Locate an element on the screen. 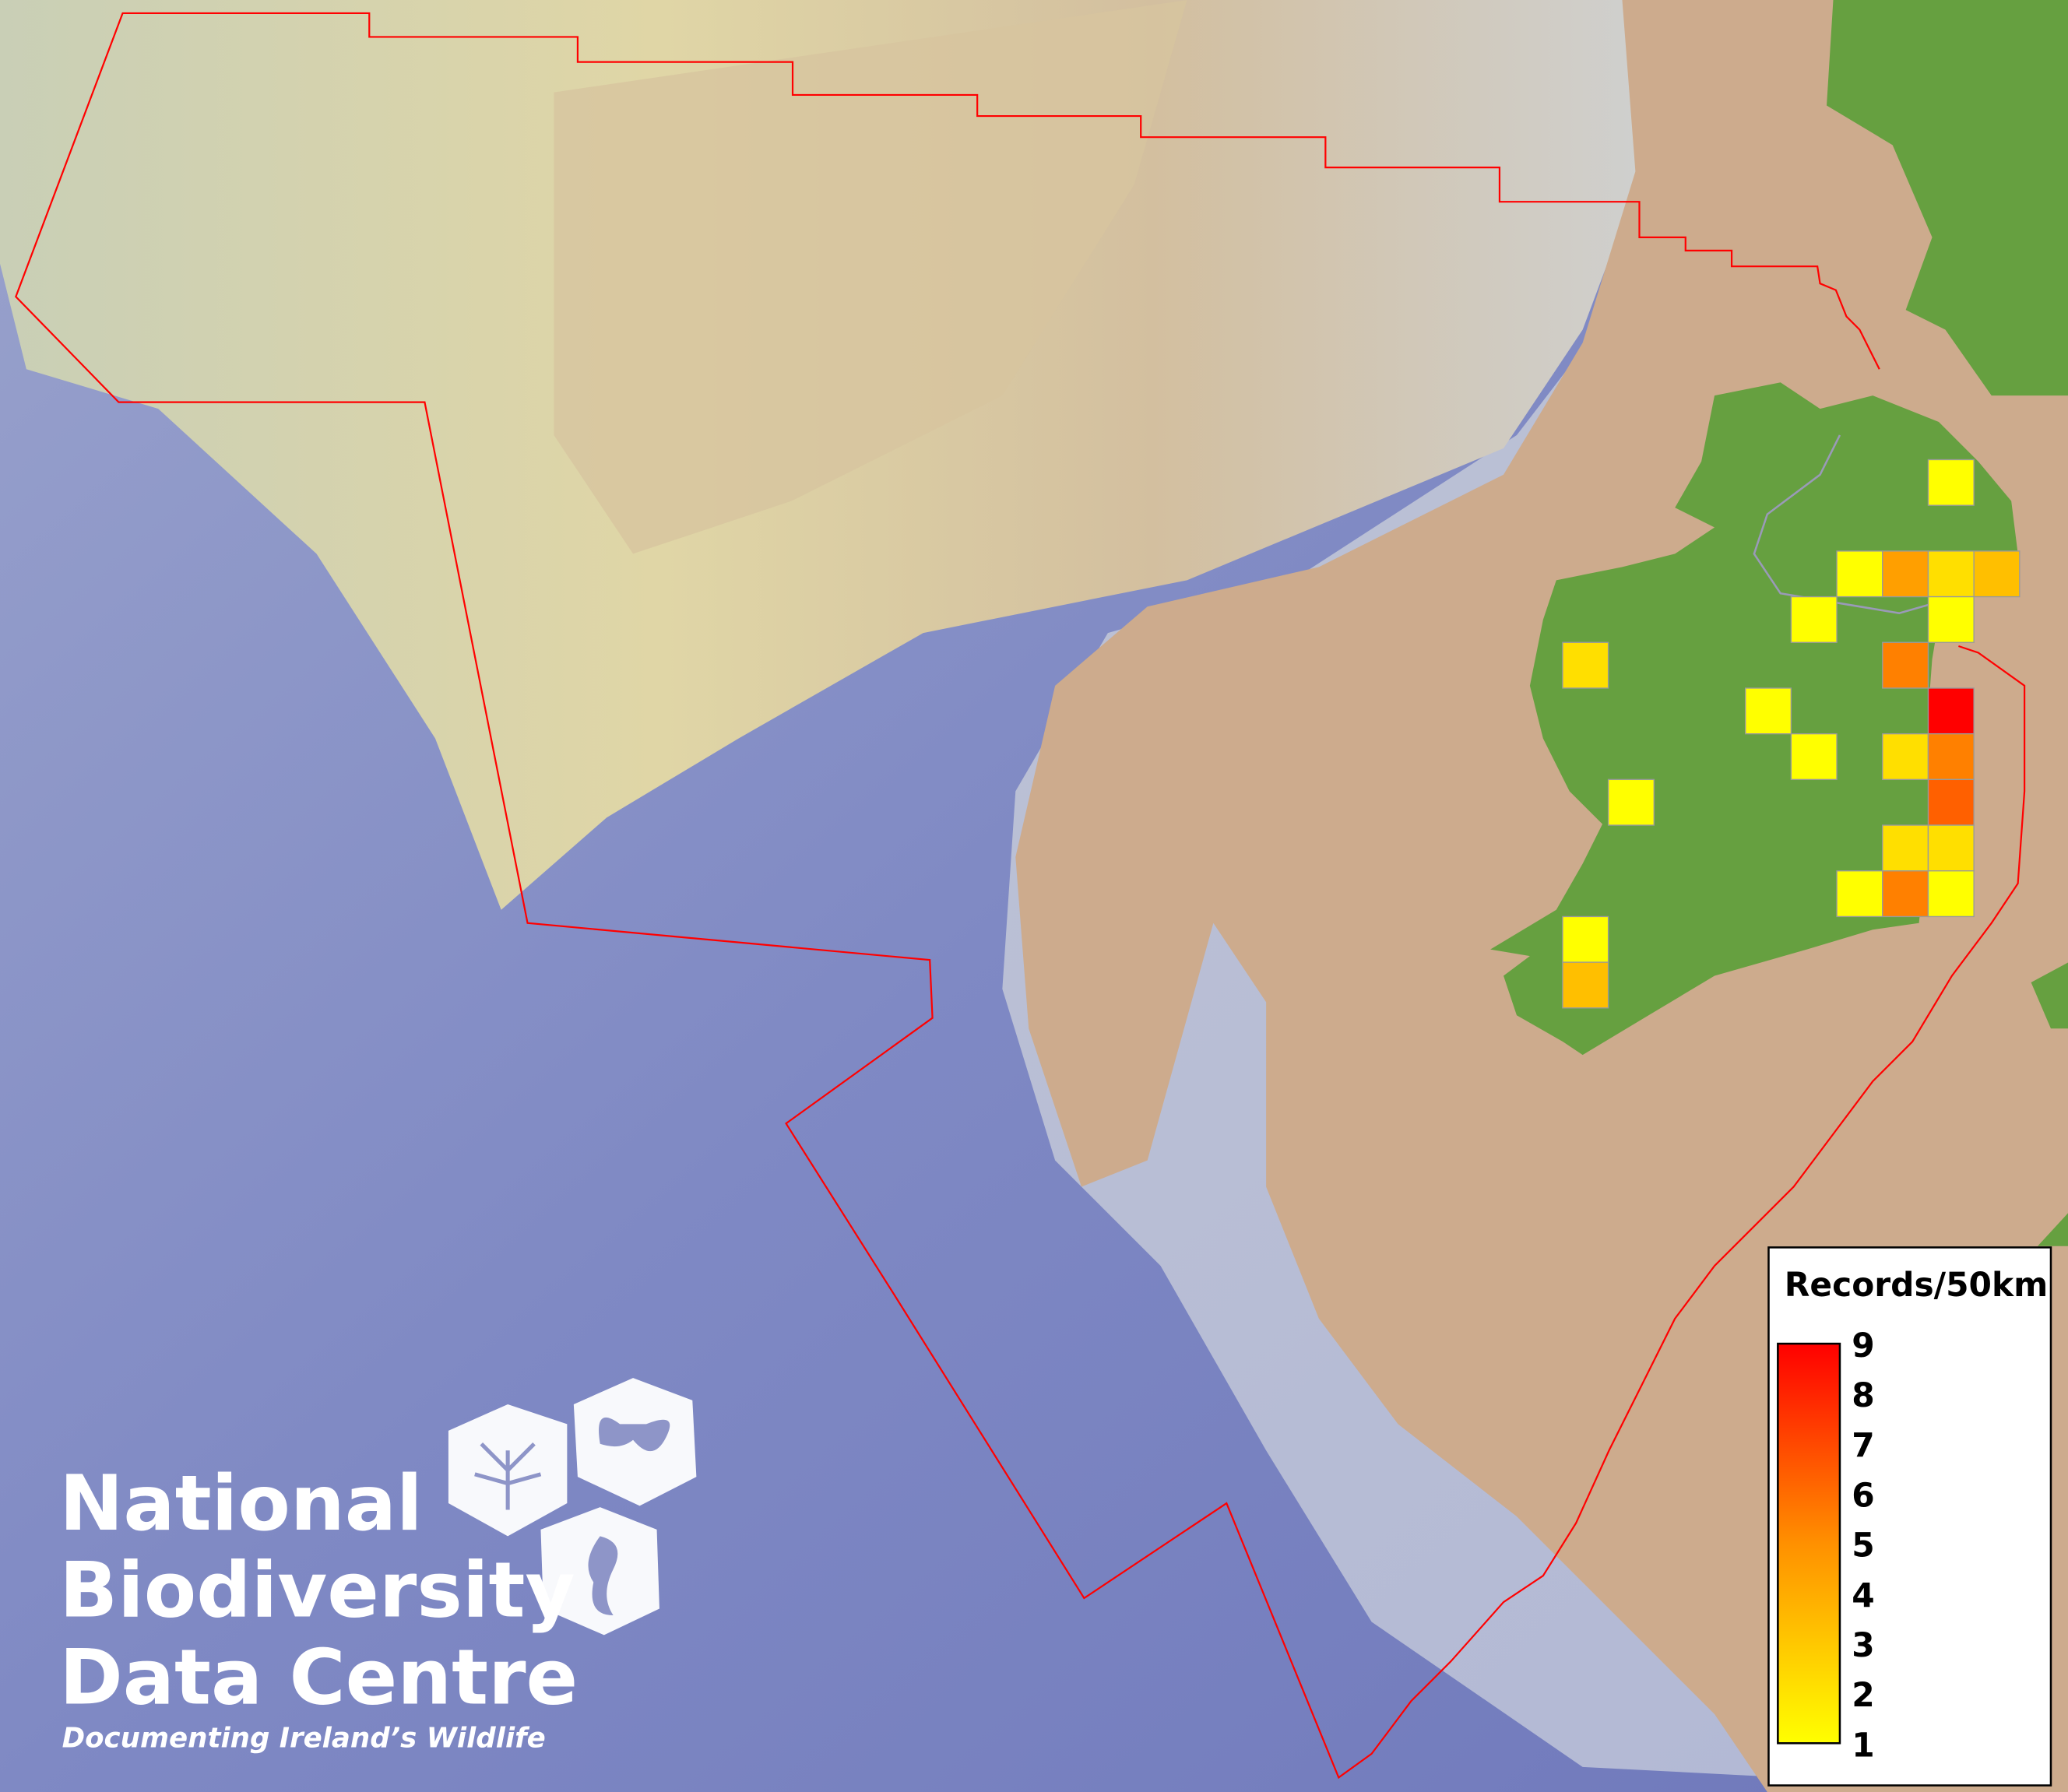  legend: Records/50km 9 8 7 6 5 4 3 2 1 is located at coordinates (1909, 1516).